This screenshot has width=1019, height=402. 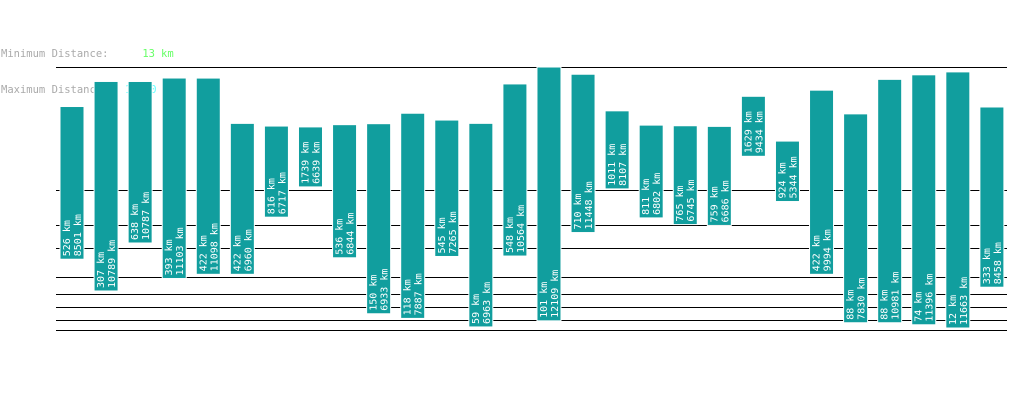 What do you see at coordinates (167, 54) in the screenshot?
I see `legend-min-unit: km` at bounding box center [167, 54].